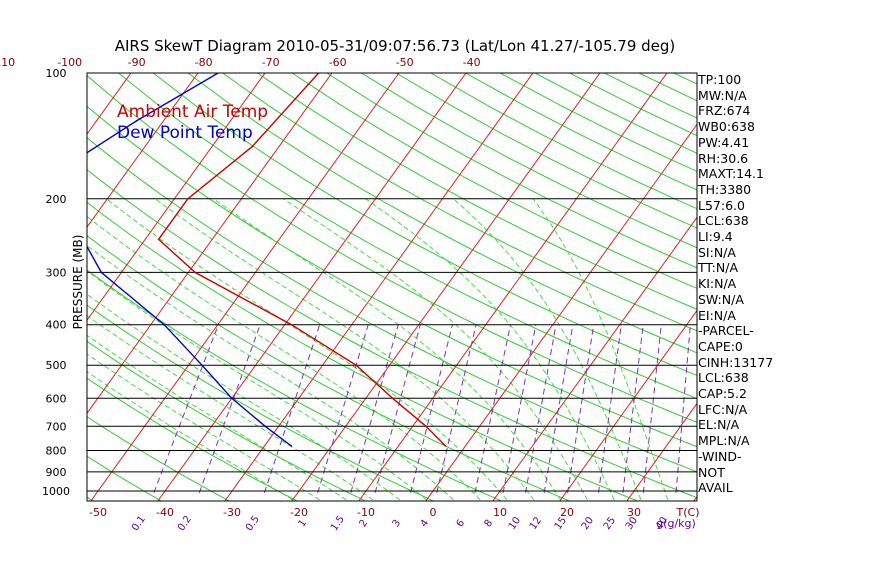  I want to click on dry-adiabat-line, so click(13, 287).